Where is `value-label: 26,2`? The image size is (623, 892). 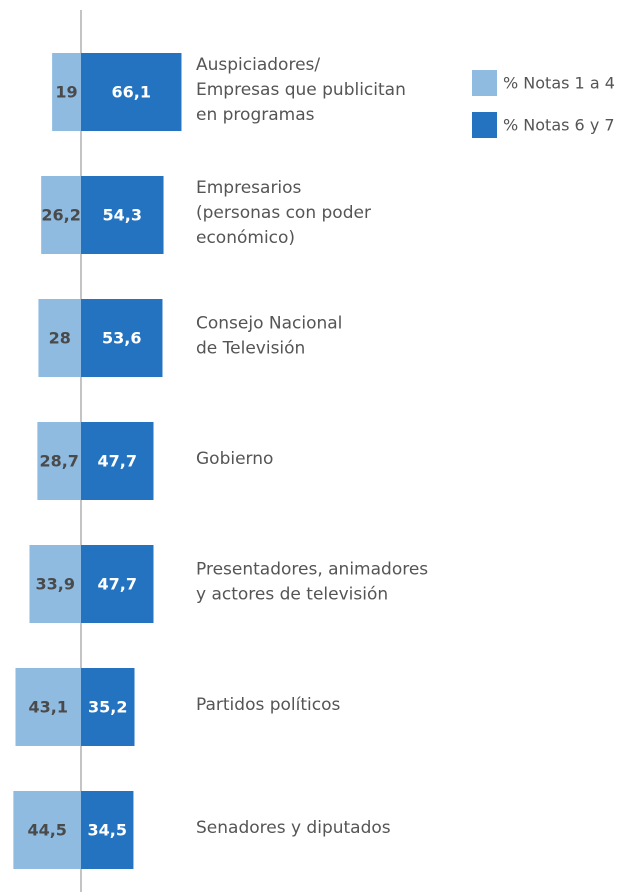 value-label: 26,2 is located at coordinates (60, 215).